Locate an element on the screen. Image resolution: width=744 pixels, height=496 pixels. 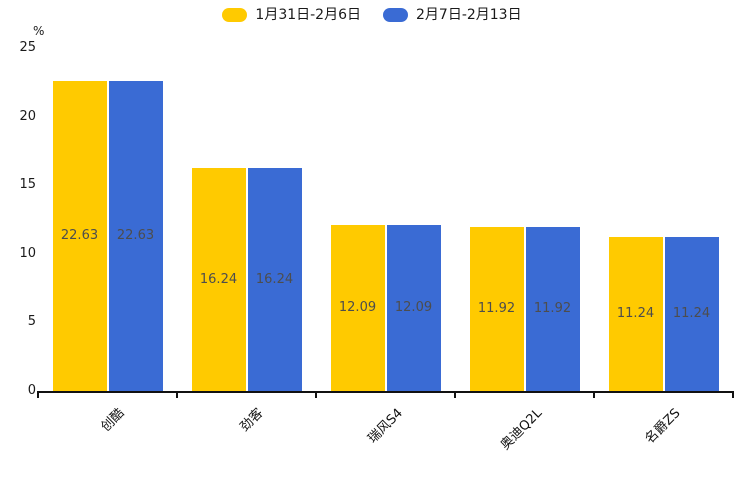
bar-瑞风S4-series2 is located at coordinates (413, 308).